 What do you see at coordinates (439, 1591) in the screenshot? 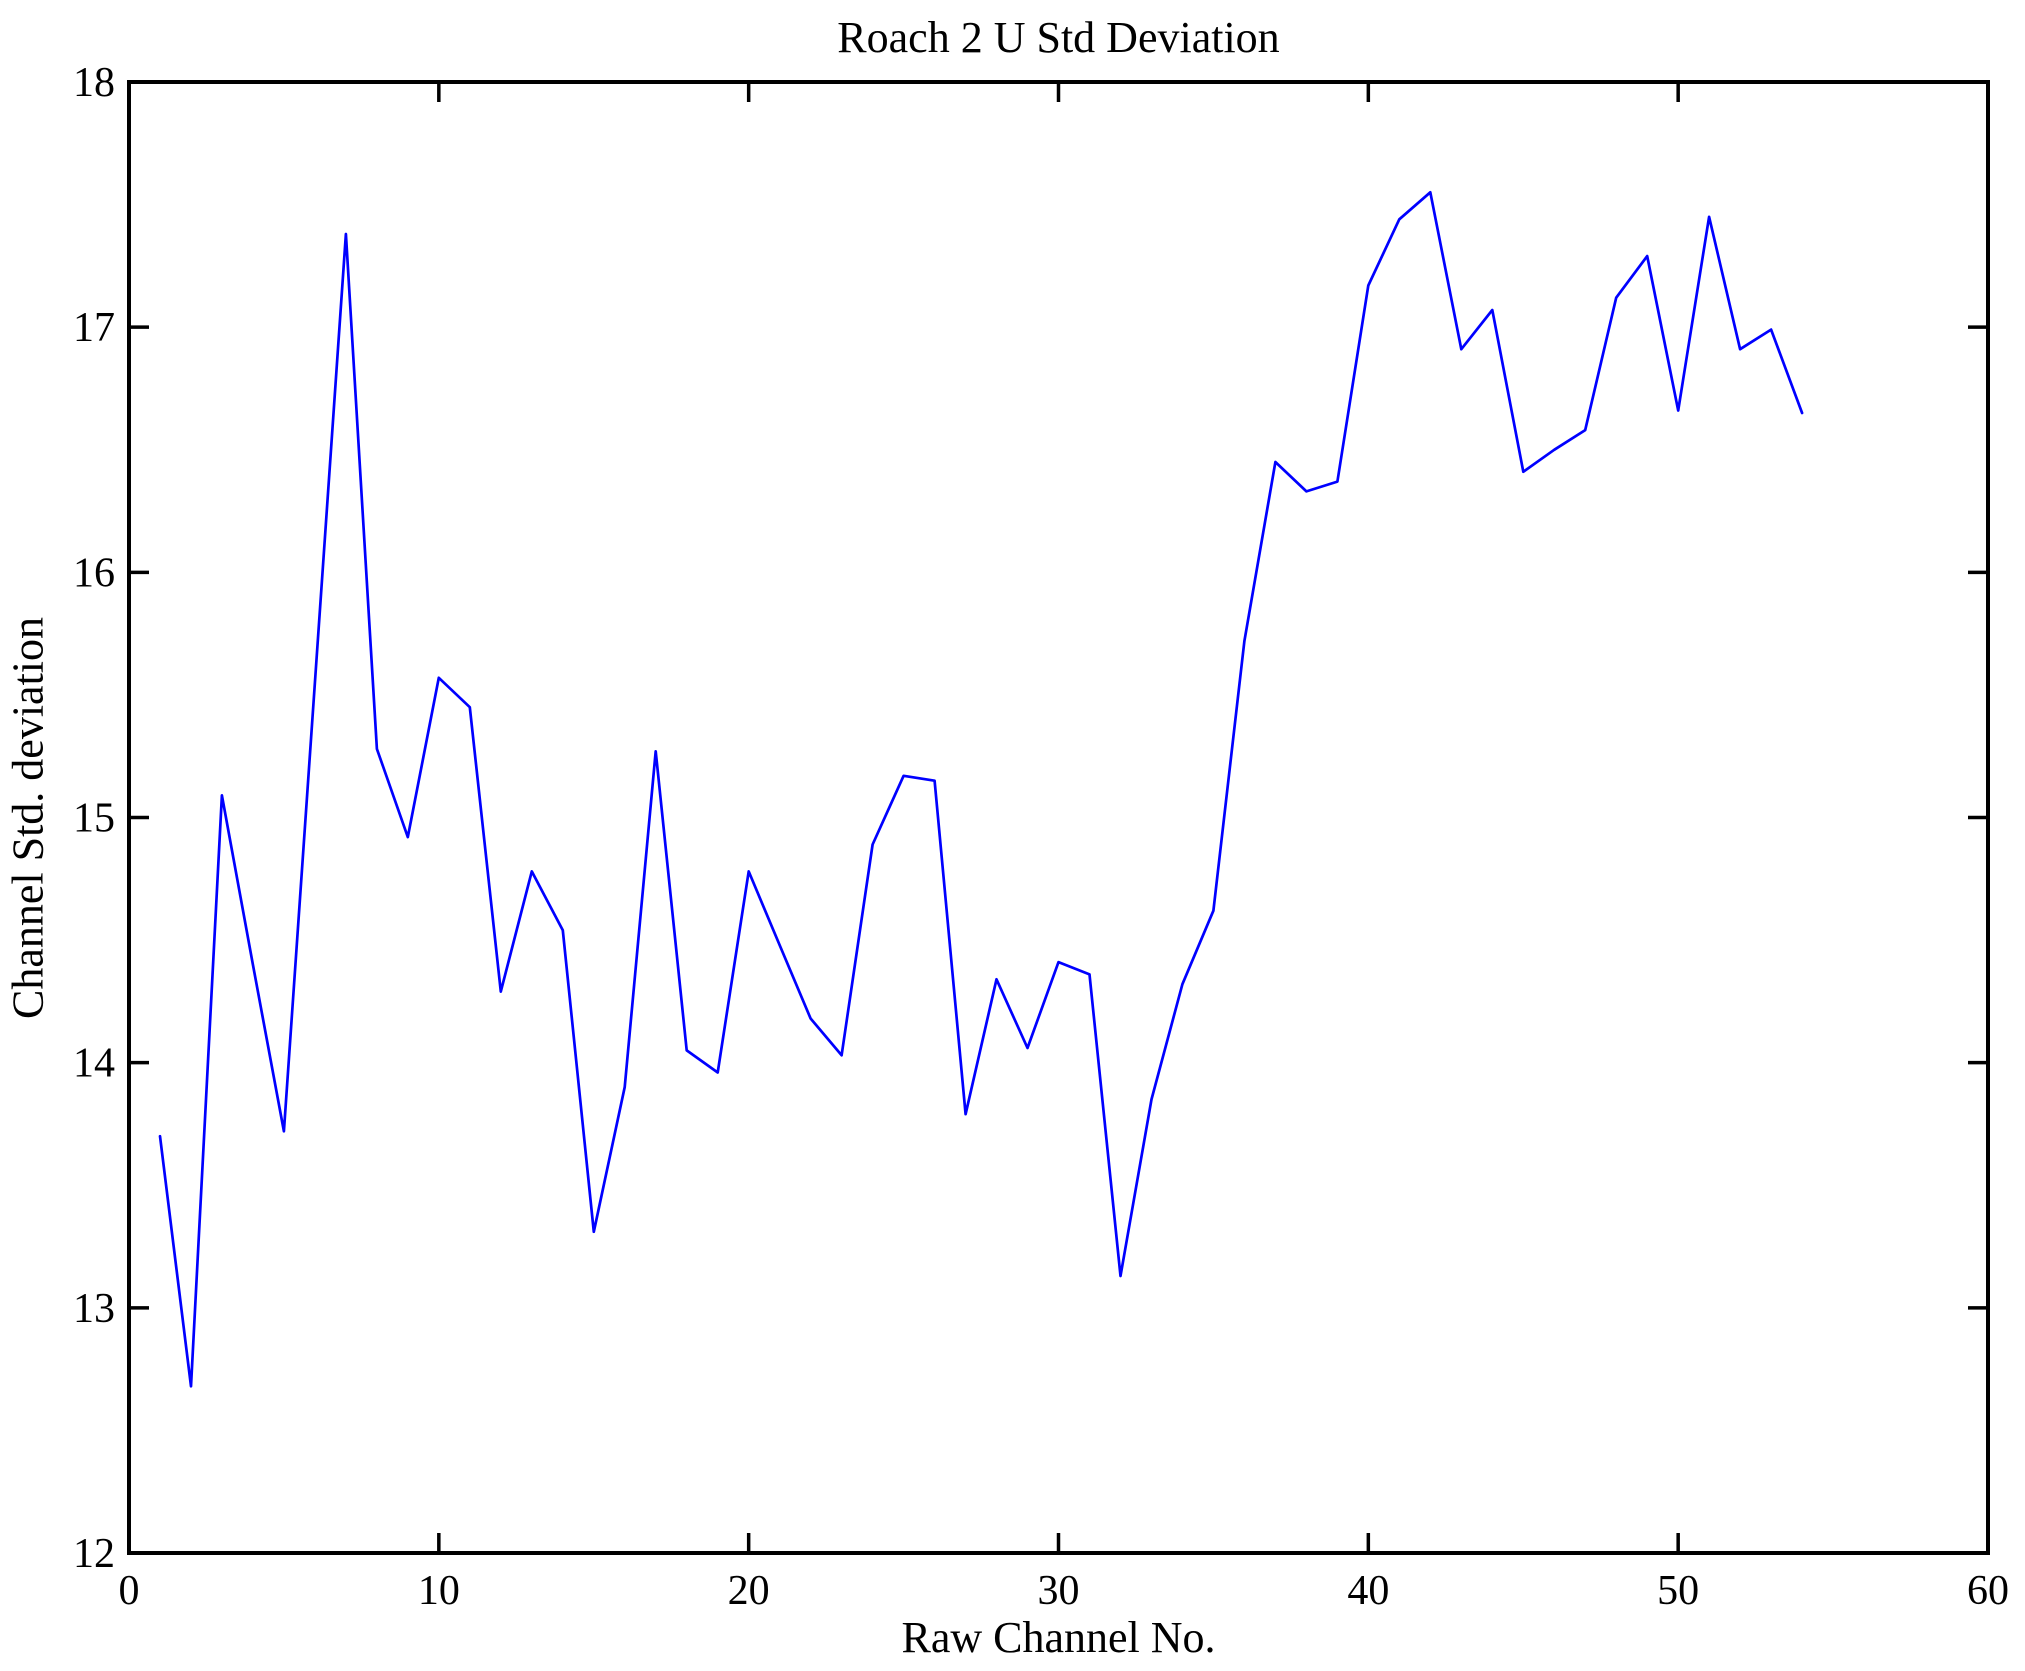
I see `x-tick-label-10: 10` at bounding box center [439, 1591].